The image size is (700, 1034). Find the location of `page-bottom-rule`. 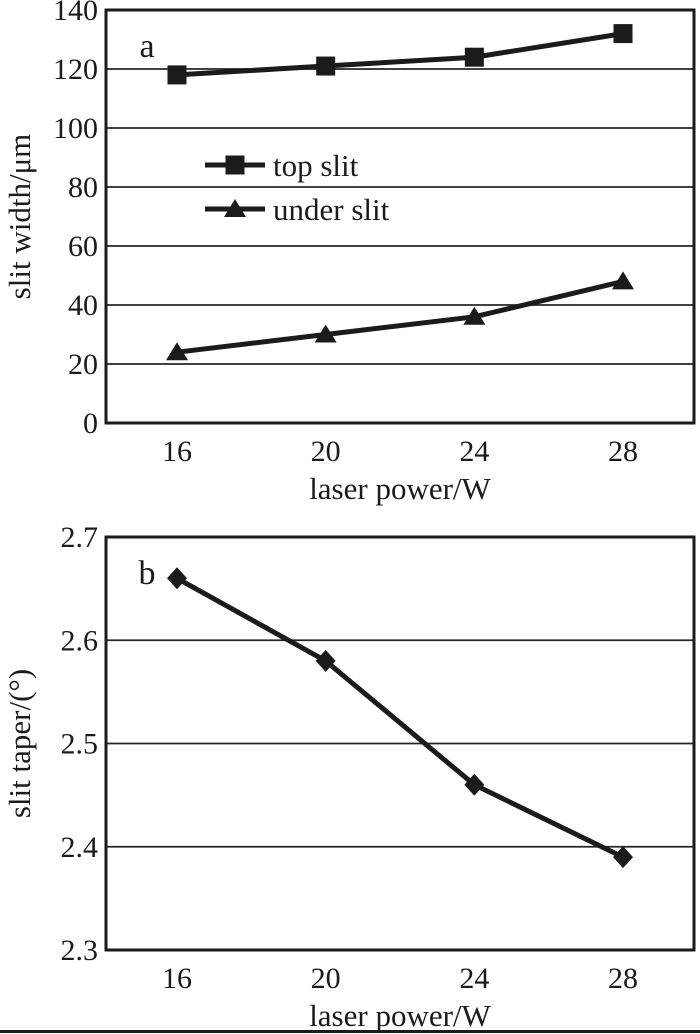

page-bottom-rule is located at coordinates (350, 1031).